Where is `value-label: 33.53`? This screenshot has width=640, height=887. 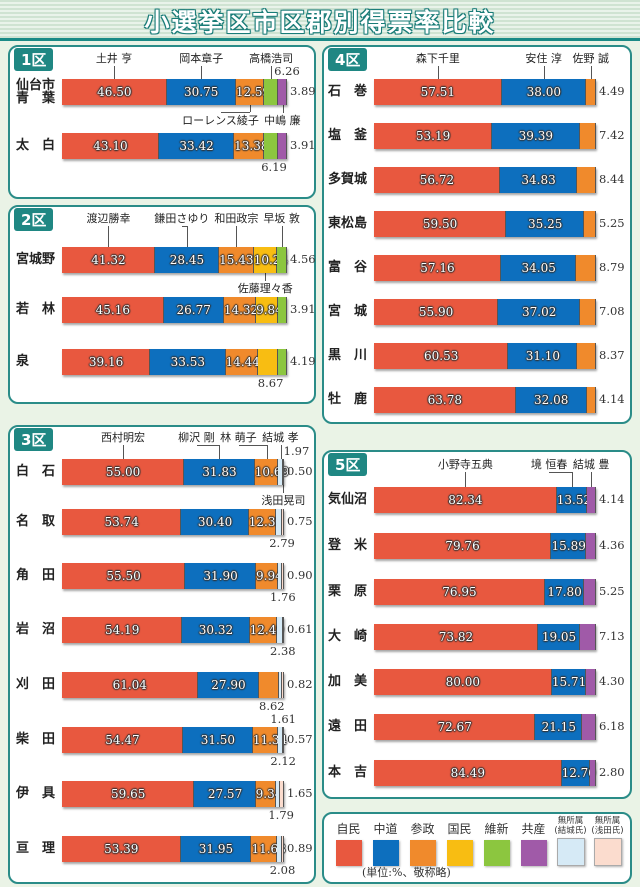
value-label: 33.53 is located at coordinates (187, 362).